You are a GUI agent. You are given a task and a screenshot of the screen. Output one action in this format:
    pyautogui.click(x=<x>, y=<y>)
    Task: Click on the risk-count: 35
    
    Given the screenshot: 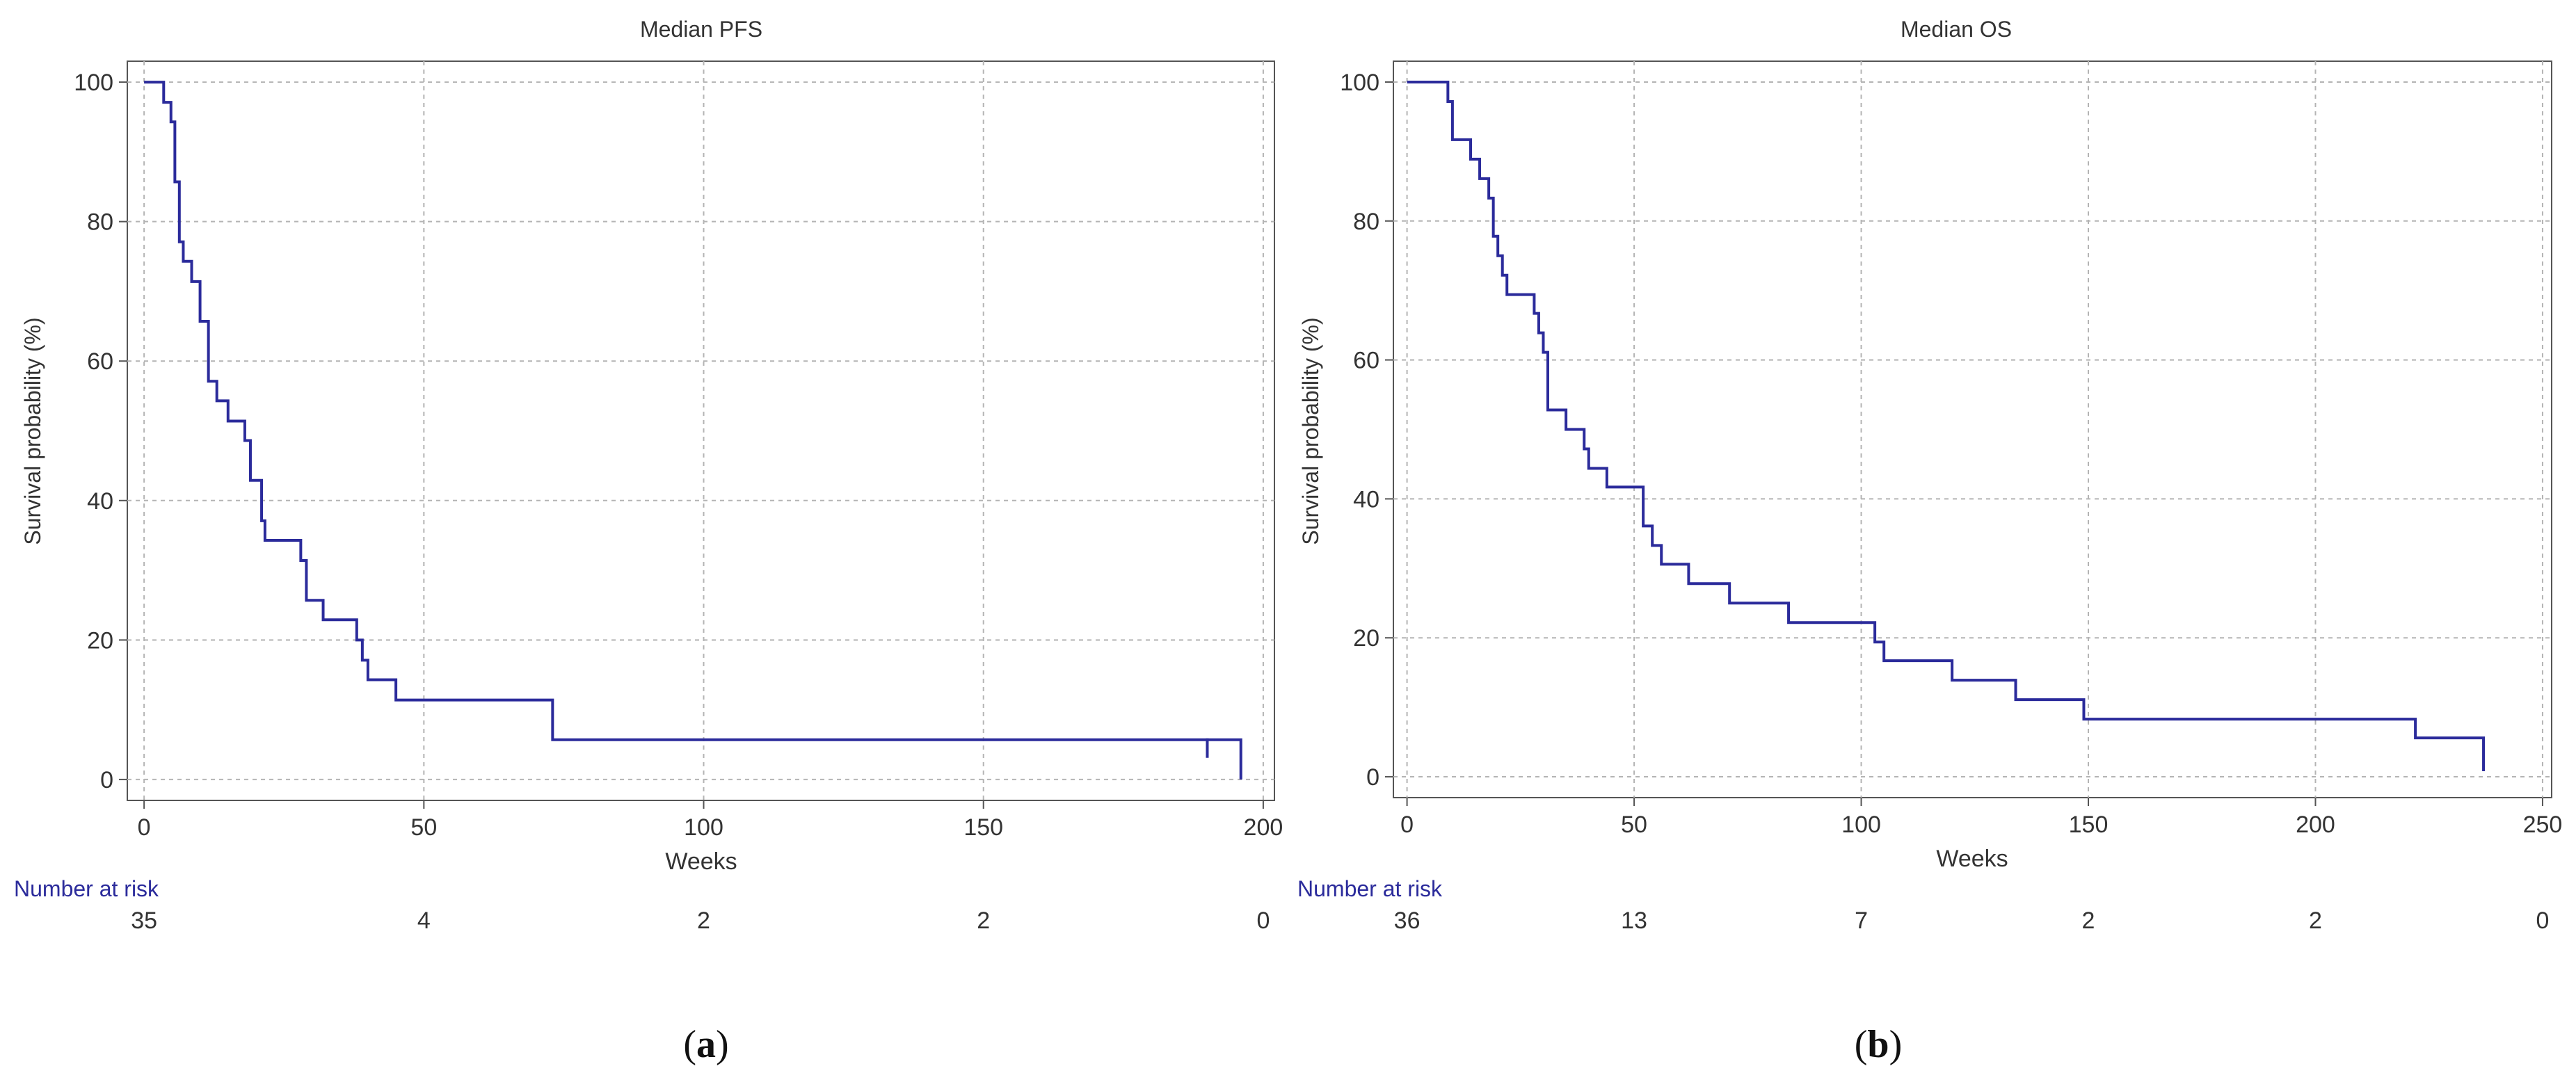 What is the action you would take?
    pyautogui.click(x=144, y=921)
    